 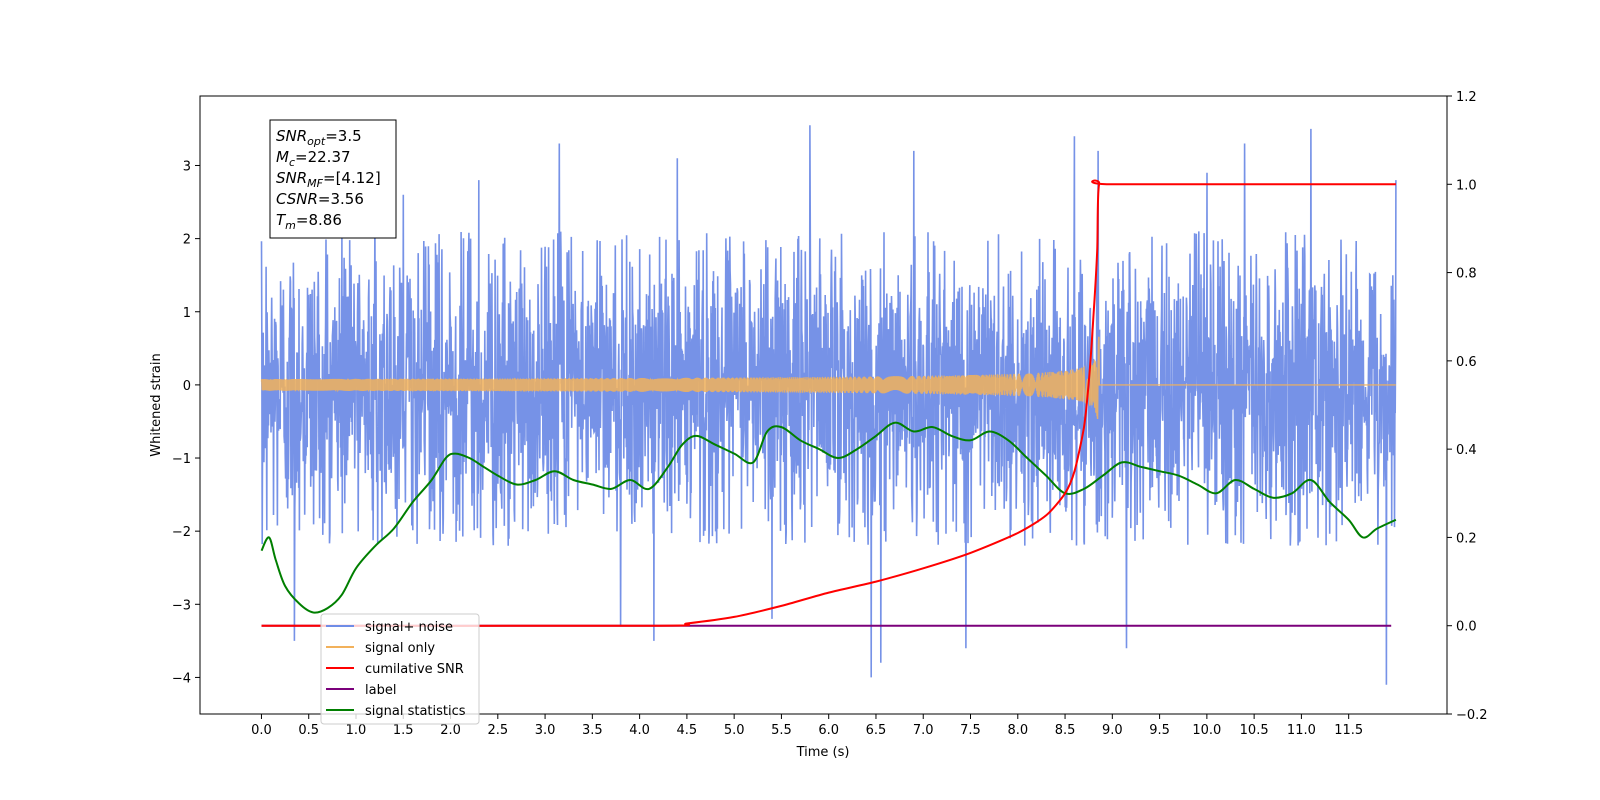 What do you see at coordinates (781, 730) in the screenshot?
I see `x-tick-label: 5.5` at bounding box center [781, 730].